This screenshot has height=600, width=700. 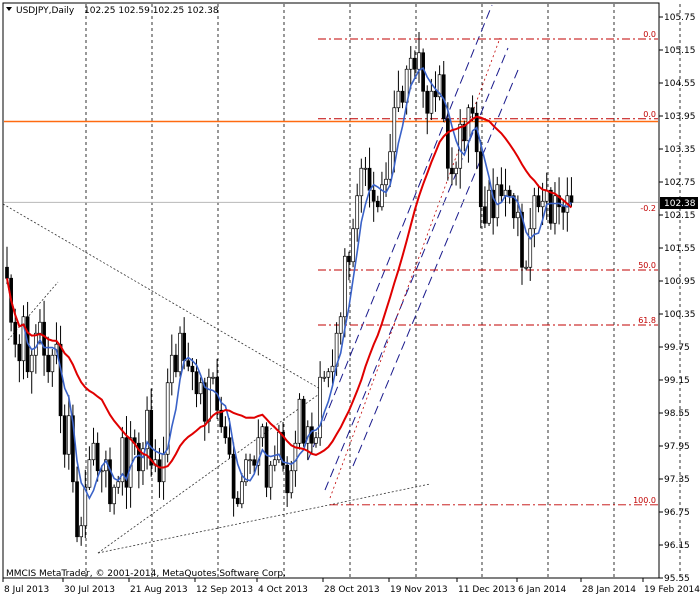 What do you see at coordinates (162, 297) in the screenshot?
I see `triangle-upper-line` at bounding box center [162, 297].